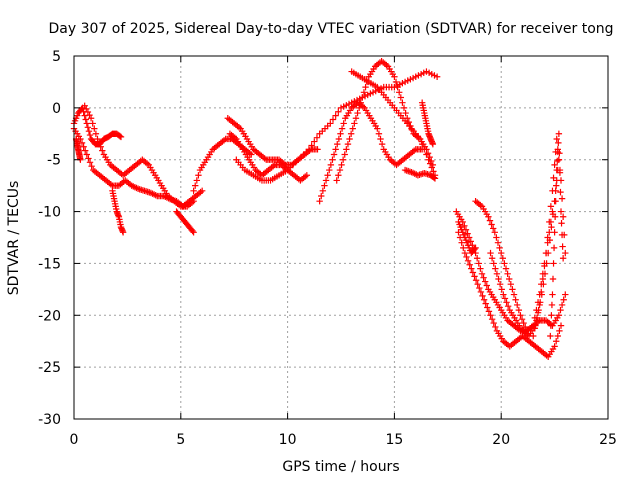 Image resolution: width=640 pixels, height=480 pixels. I want to click on y-tick-label: -15, so click(49, 264).